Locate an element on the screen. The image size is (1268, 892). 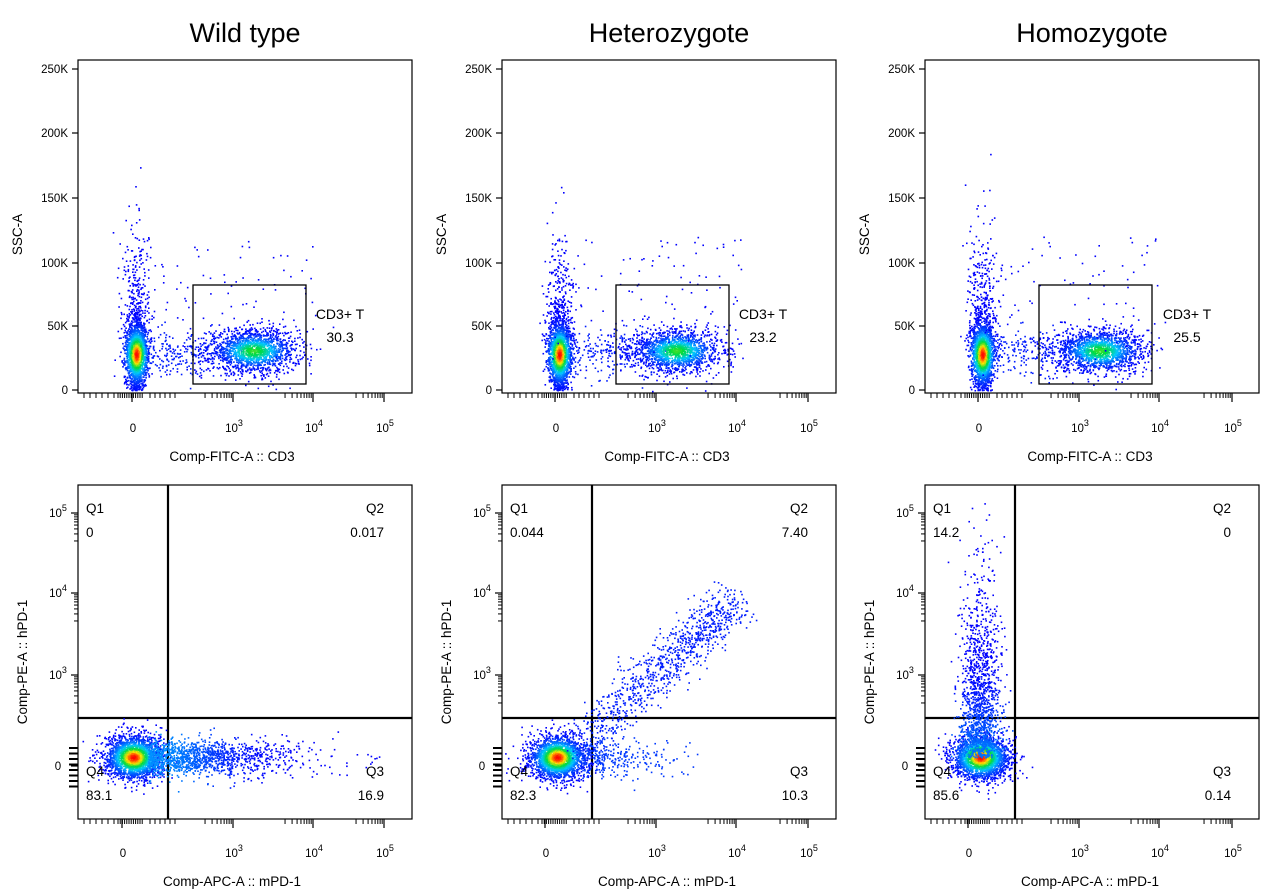
y-tick-label: 250K is located at coordinates (54, 70).